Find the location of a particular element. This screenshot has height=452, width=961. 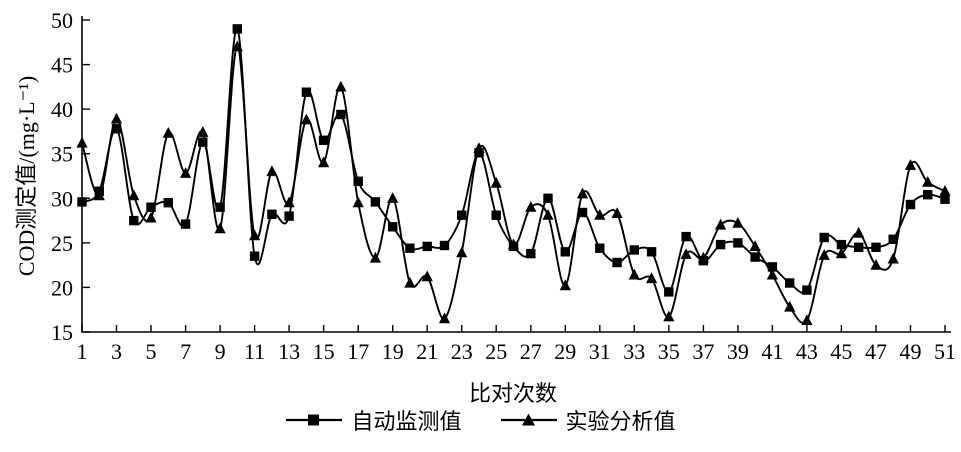

y-tick-label: 40 is located at coordinates (62, 109).